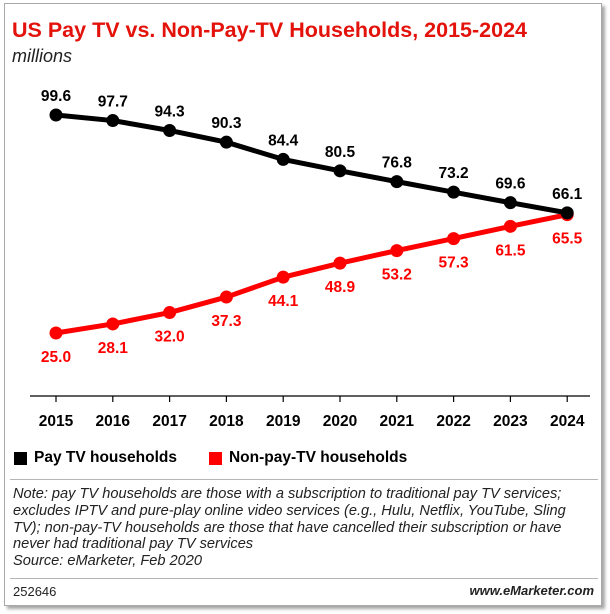 This screenshot has width=610, height=614. What do you see at coordinates (397, 163) in the screenshot?
I see `data-label-pay-tv-households-2021: 76.8` at bounding box center [397, 163].